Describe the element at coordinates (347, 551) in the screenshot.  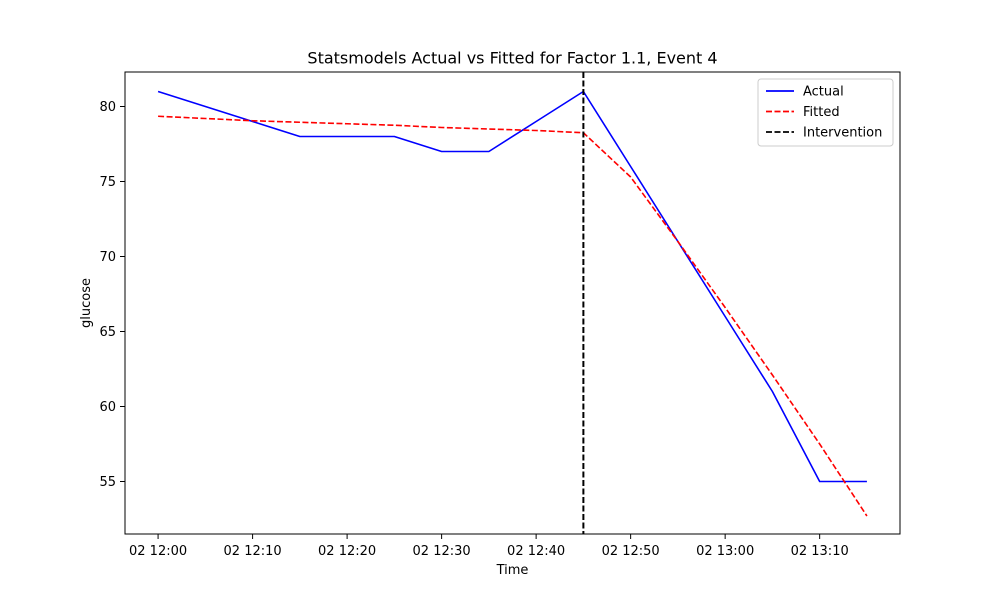
I see `x-tick-label: 02 12:20` at that location.